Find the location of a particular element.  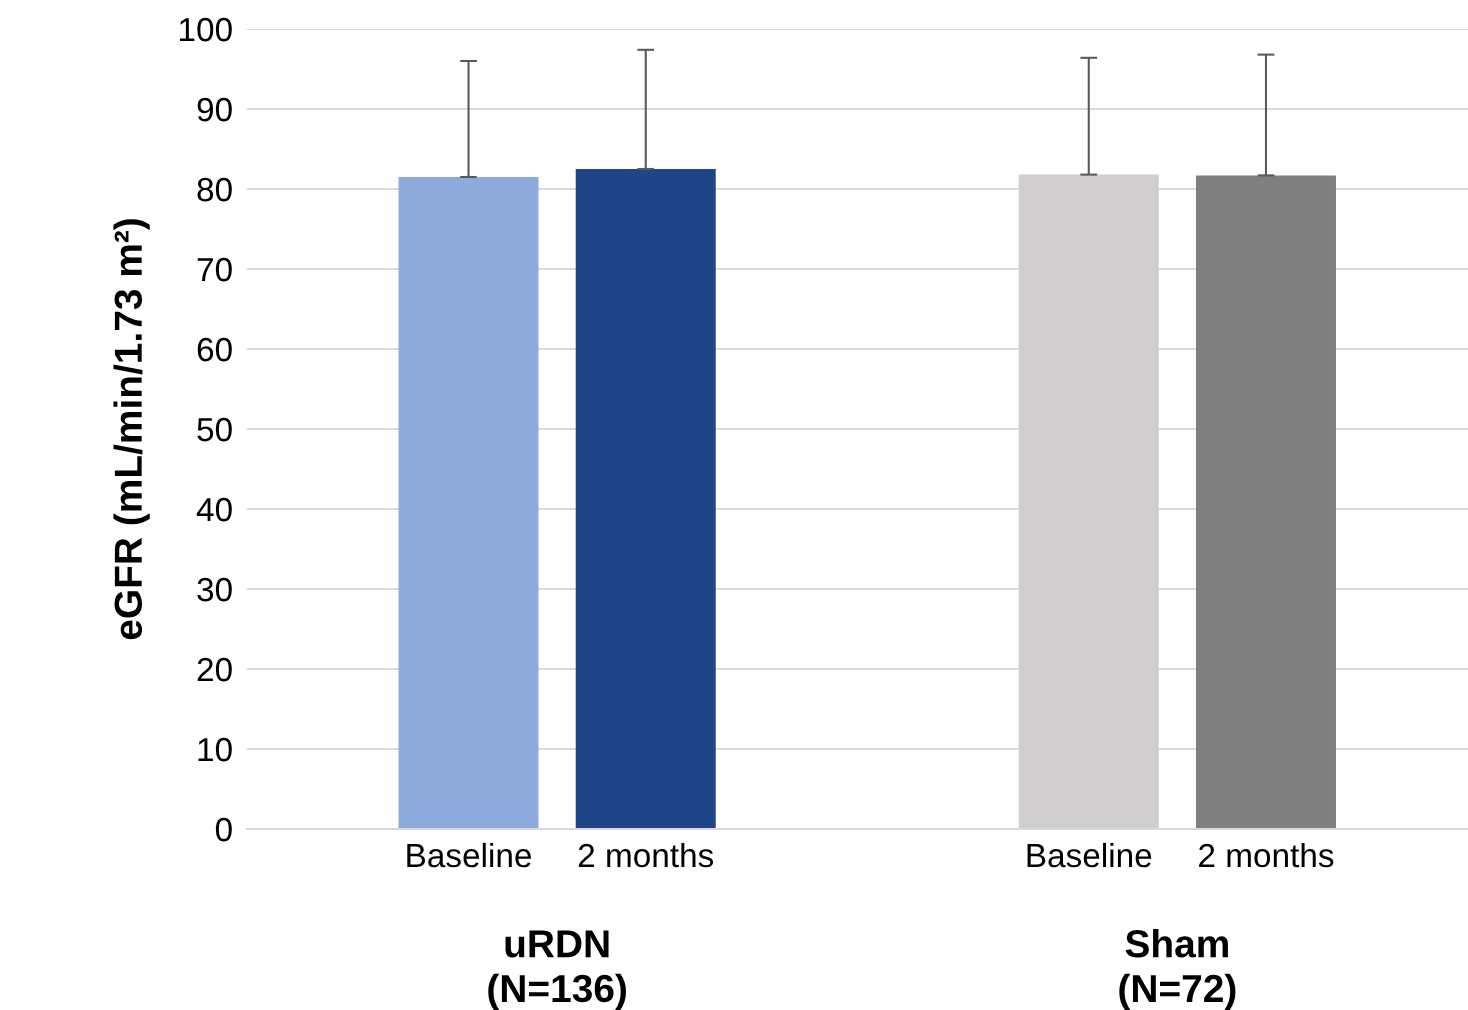

y-tick-label: 70 is located at coordinates (214, 269).